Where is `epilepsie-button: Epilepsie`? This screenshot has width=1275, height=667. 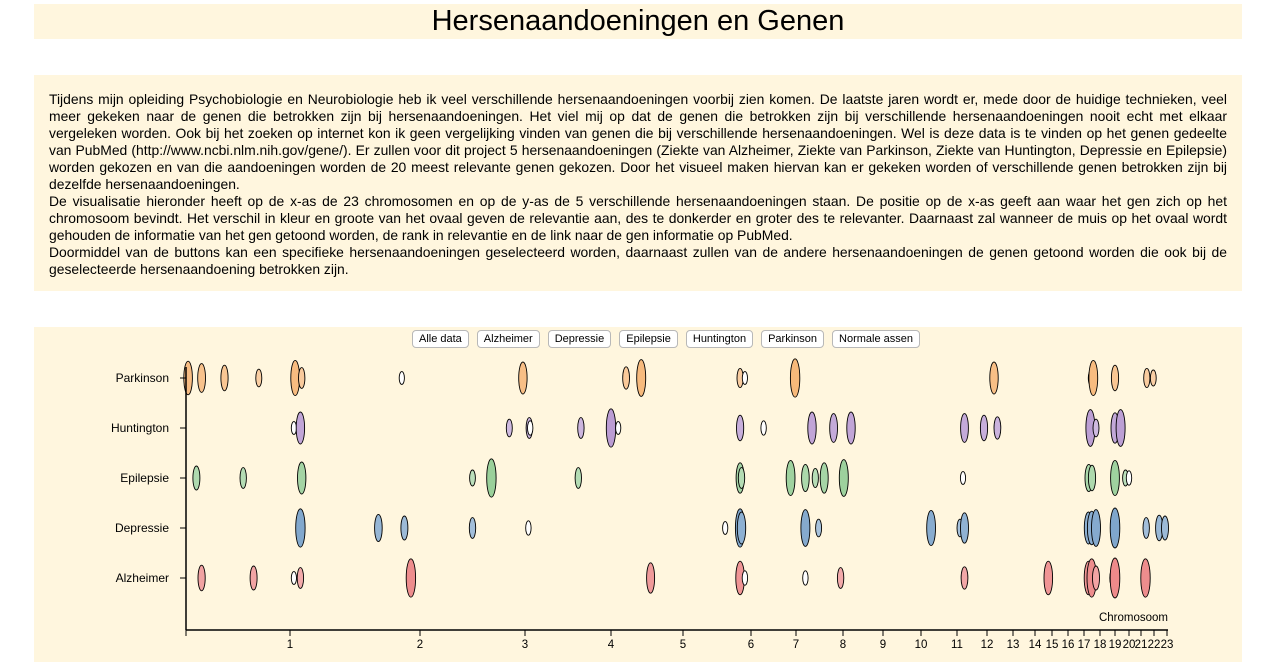 epilepsie-button: Epilepsie is located at coordinates (648, 339).